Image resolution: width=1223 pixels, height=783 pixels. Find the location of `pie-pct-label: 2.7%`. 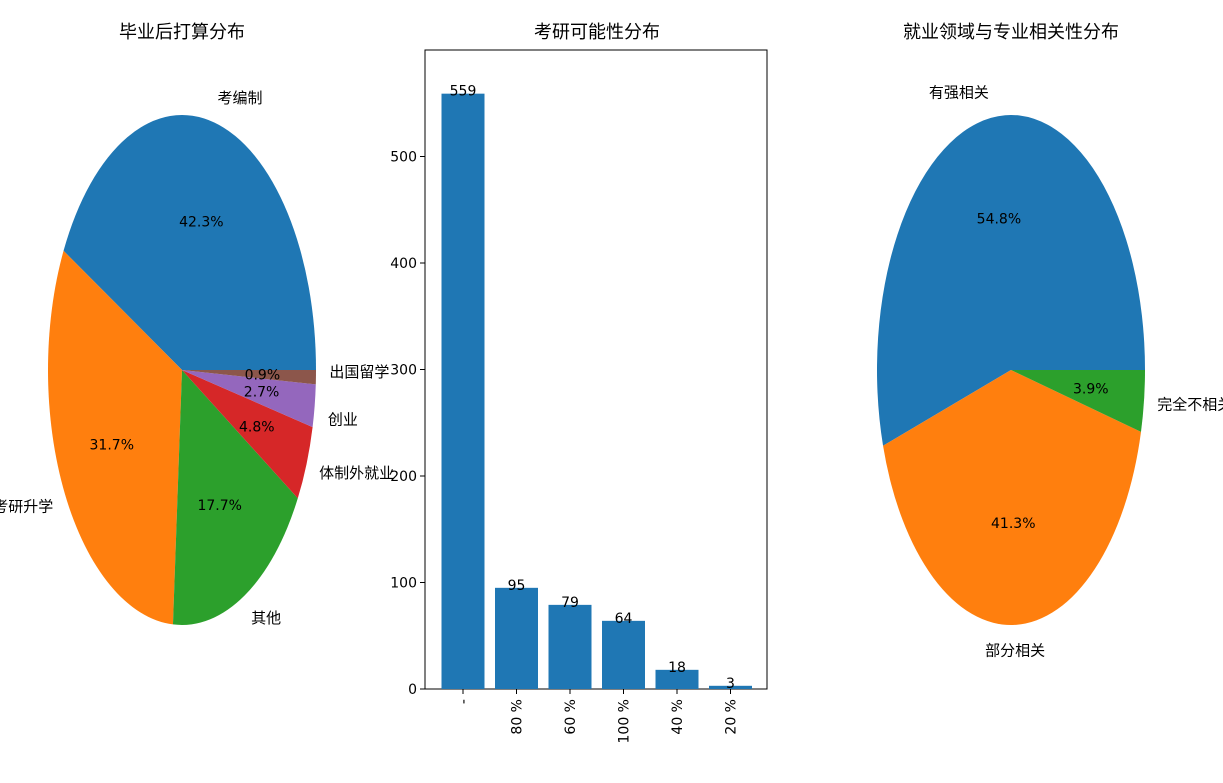

pie-pct-label: 2.7% is located at coordinates (262, 393).